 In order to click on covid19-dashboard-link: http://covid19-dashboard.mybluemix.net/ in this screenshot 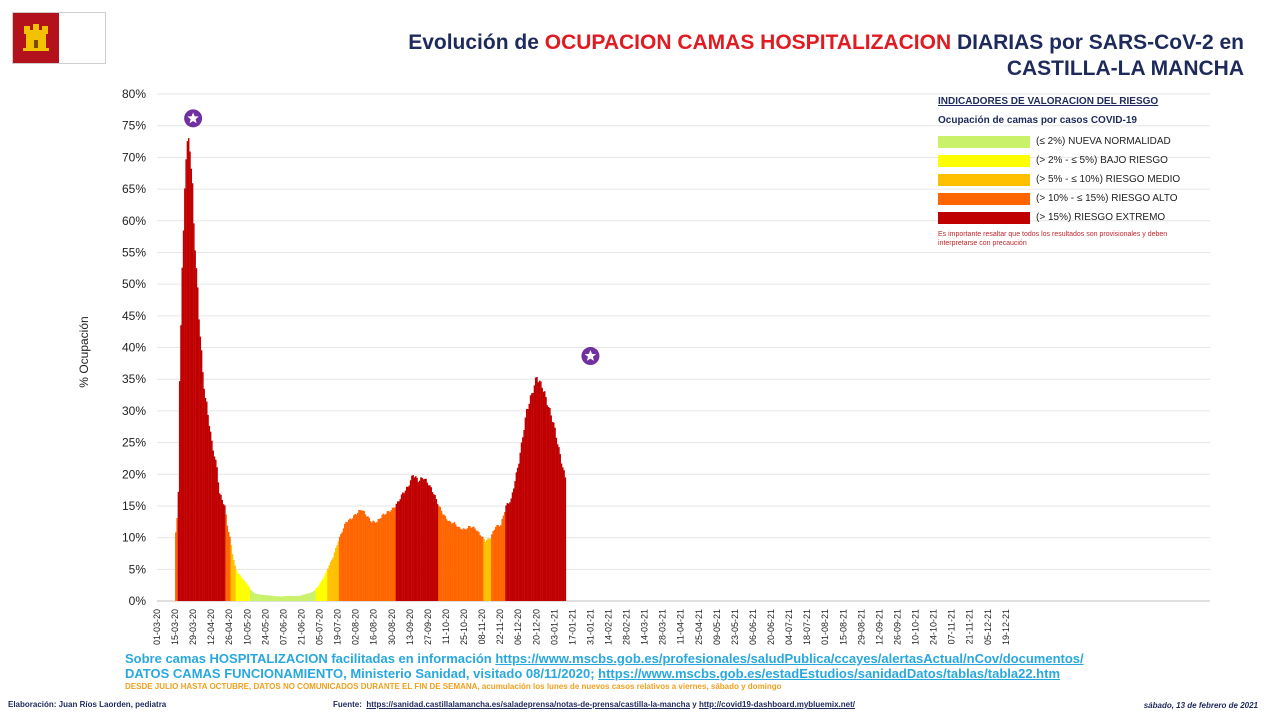, I will do `click(776, 704)`.